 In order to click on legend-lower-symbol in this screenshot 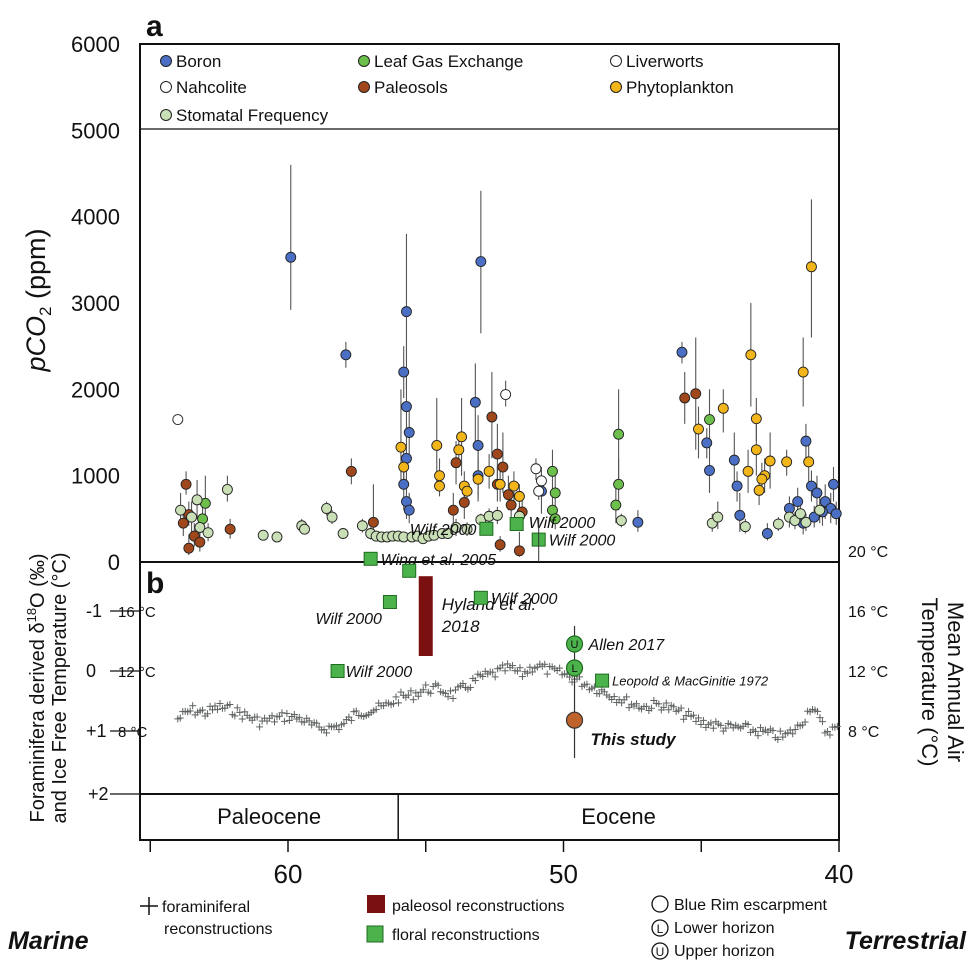, I will do `click(660, 928)`.